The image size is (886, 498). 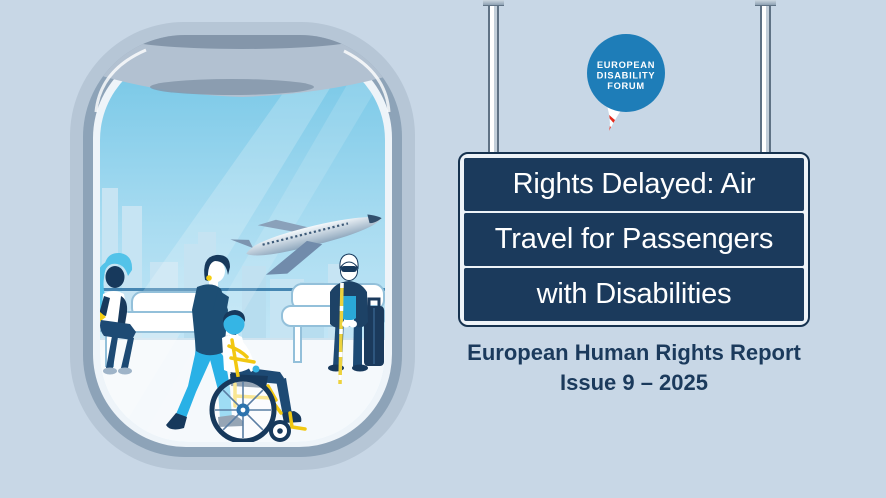 I want to click on wheelchair-icon, so click(x=258, y=390).